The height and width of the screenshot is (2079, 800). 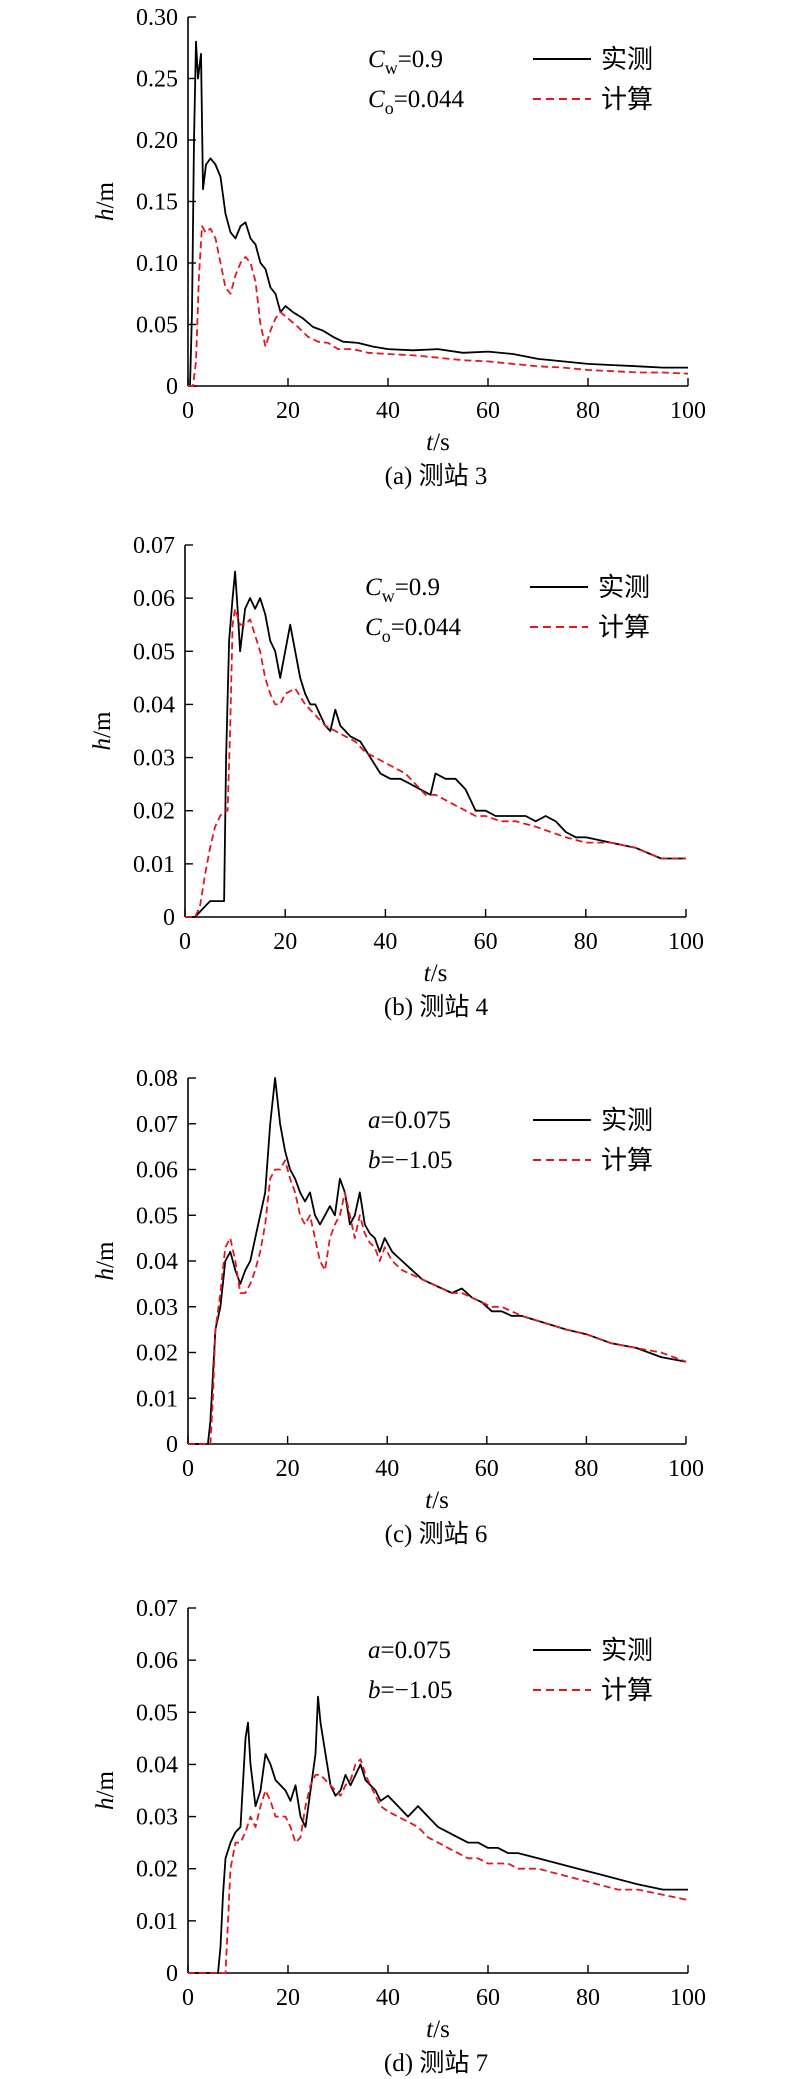 I want to click on parameter-label: b=−1.05, so click(x=410, y=1160).